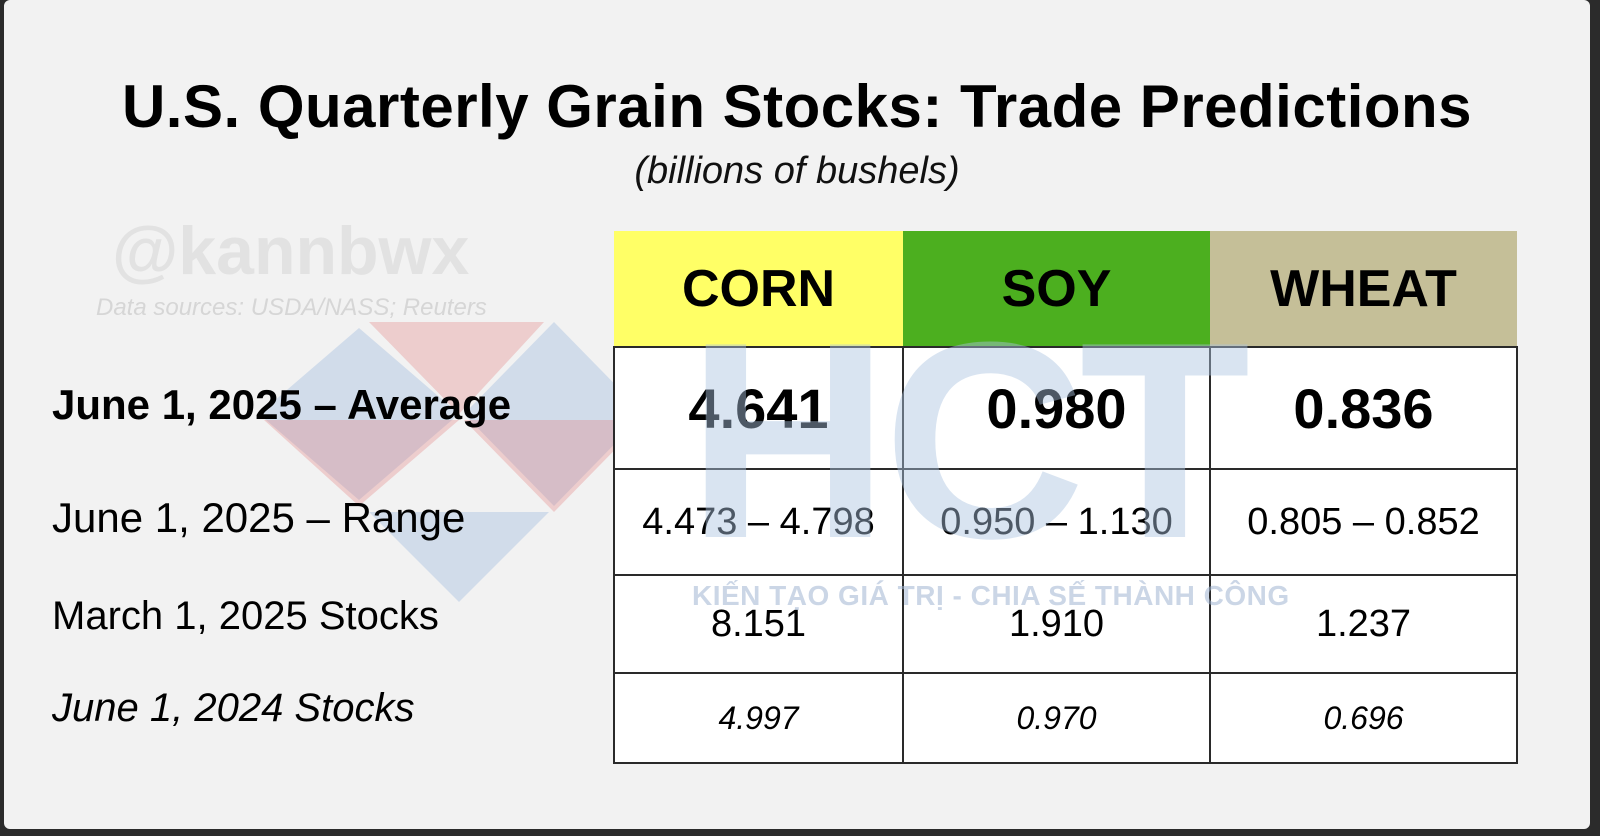 The image size is (1600, 836). Describe the element at coordinates (282, 404) in the screenshot. I see `row-label-average: June 1, 2025 – Average` at that location.